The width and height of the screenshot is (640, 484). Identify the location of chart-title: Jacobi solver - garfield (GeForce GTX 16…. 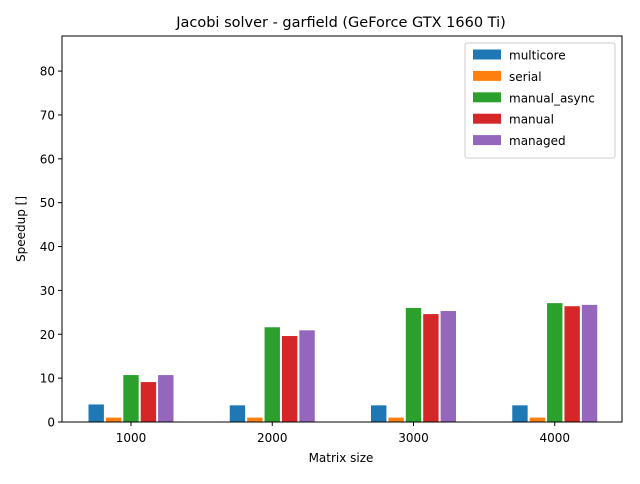
(340, 23).